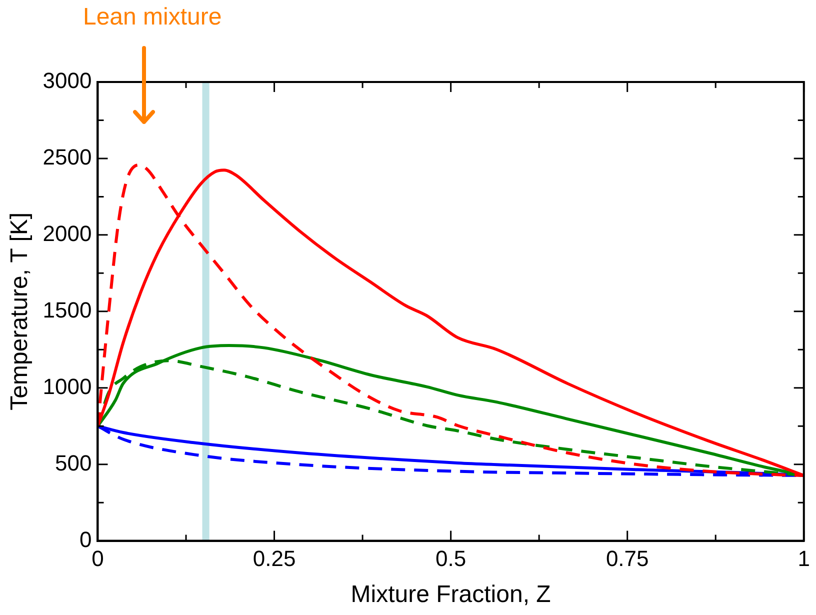 The width and height of the screenshot is (816, 615). What do you see at coordinates (73, 463) in the screenshot?
I see `y-tick-label: 500` at bounding box center [73, 463].